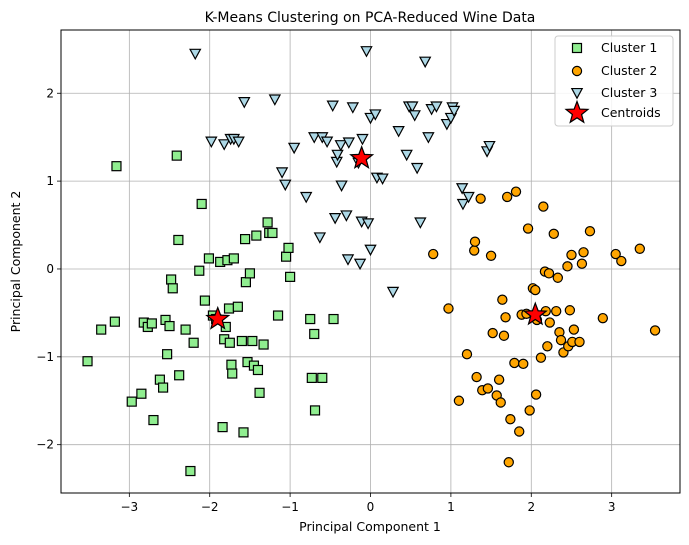  I want to click on y-tick-label: 0, so click(50, 269).